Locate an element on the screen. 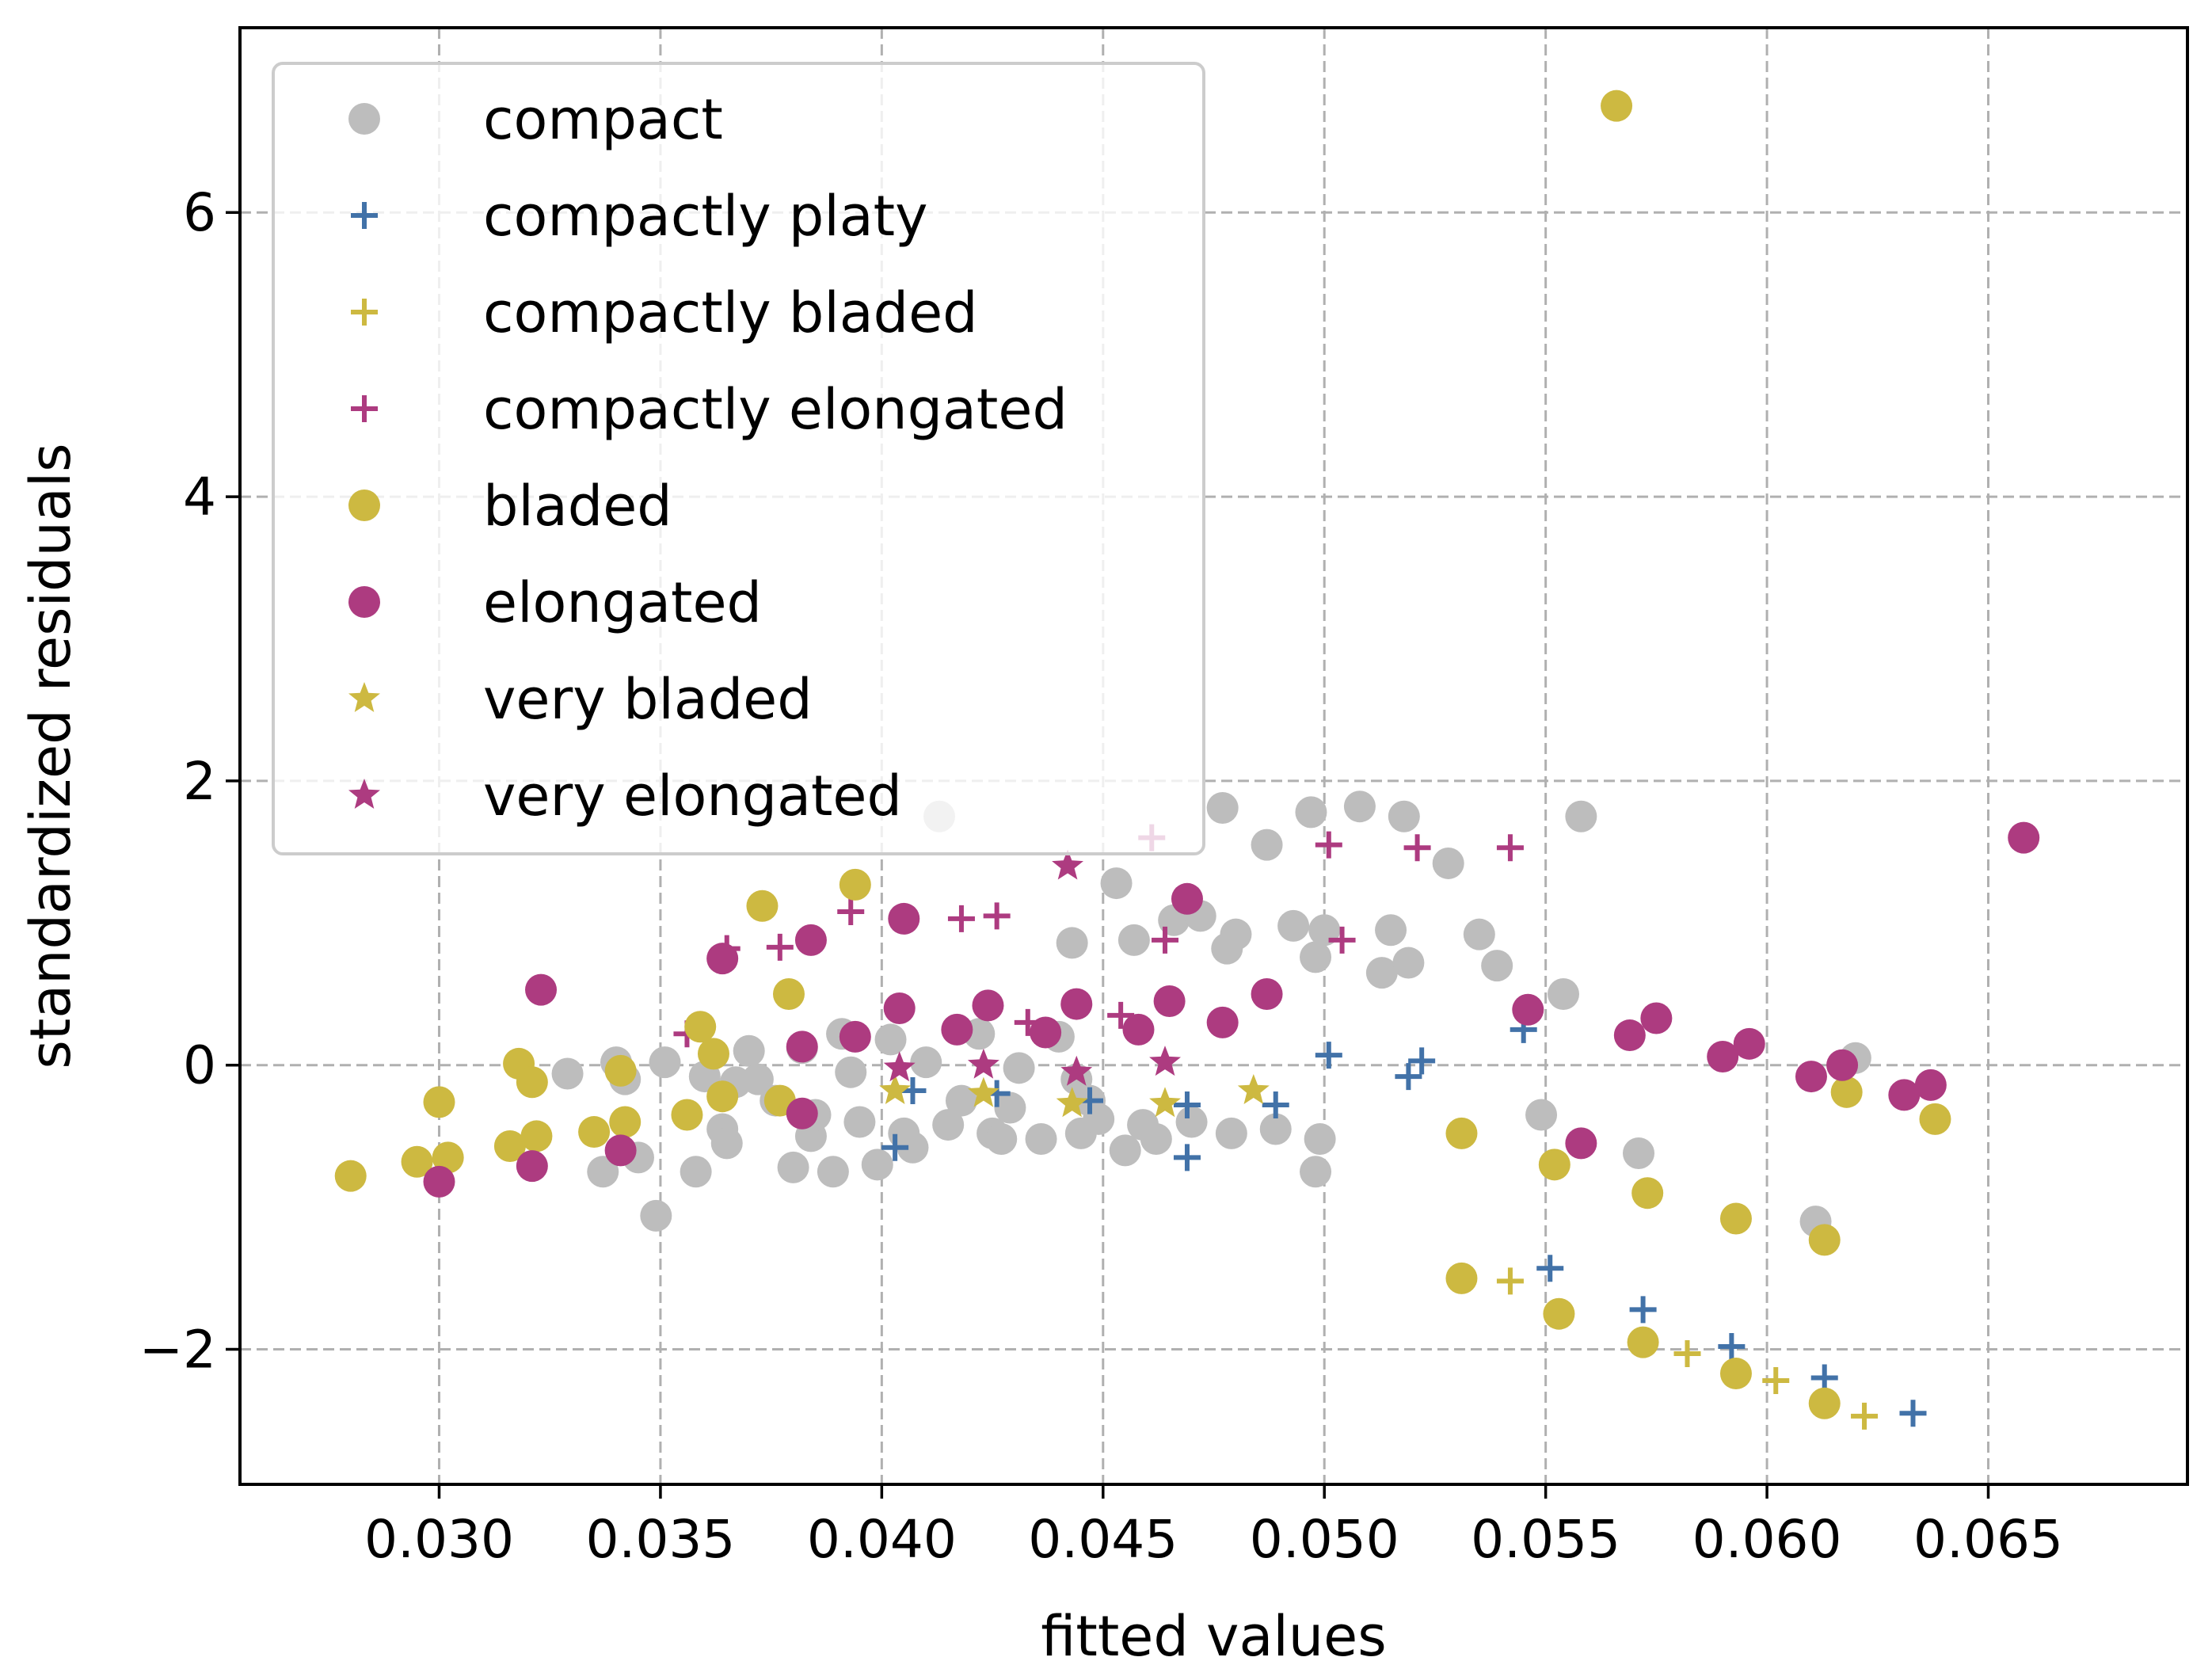 Image resolution: width=2212 pixels, height=1680 pixels. legend-label: bladed is located at coordinates (577, 506).